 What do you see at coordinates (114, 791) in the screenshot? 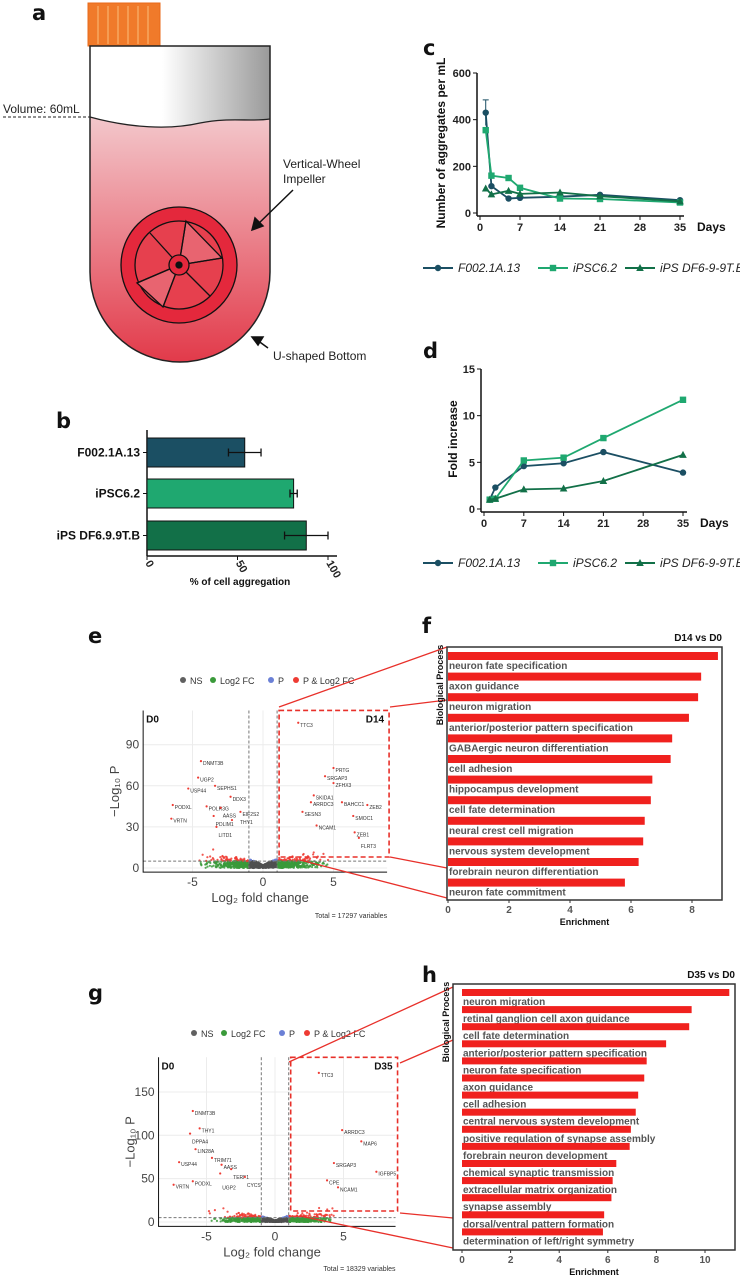
I see `y-axis-label: −Log₁₀ P` at bounding box center [114, 791].